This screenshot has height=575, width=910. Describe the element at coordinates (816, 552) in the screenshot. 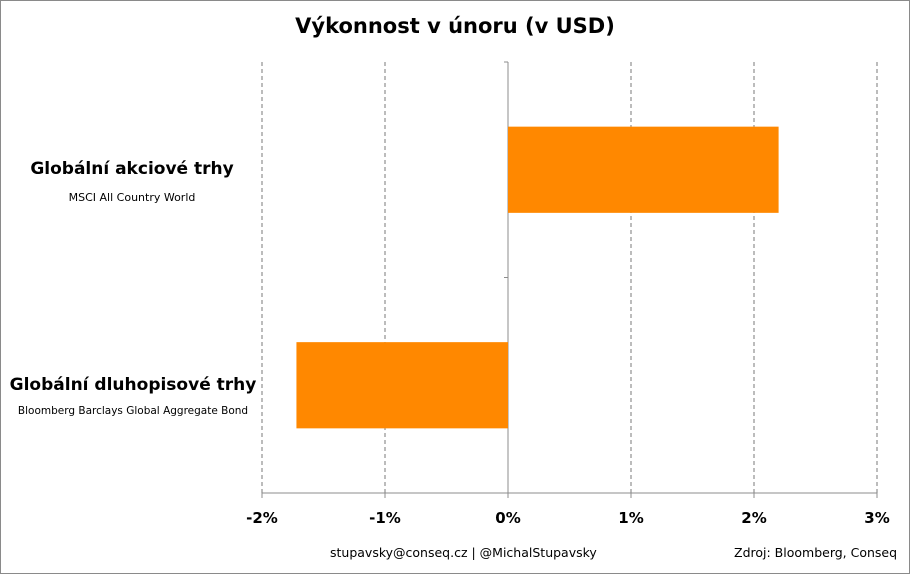

I see `footer-source: Zdroj: Bloomberg, Conseq` at that location.